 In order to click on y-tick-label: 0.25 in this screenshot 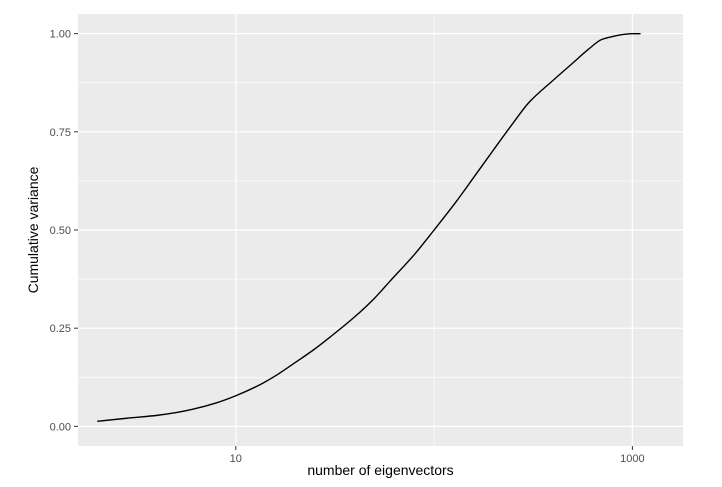, I will do `click(60, 329)`.